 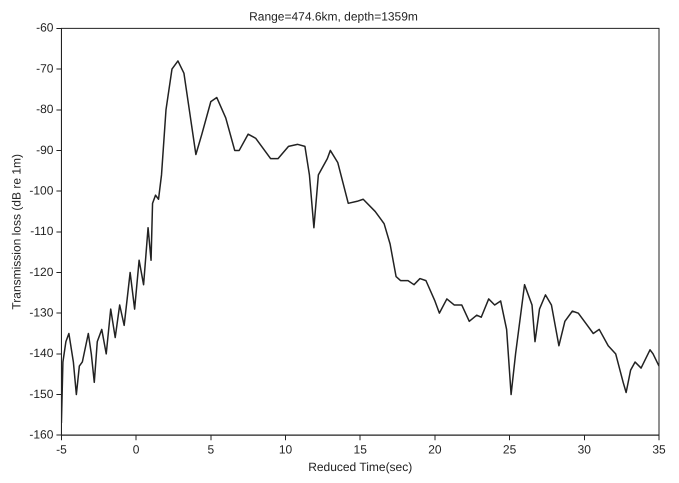 I want to click on y-axis-title: Transmission loss (dB re 1m), so click(x=17, y=232).